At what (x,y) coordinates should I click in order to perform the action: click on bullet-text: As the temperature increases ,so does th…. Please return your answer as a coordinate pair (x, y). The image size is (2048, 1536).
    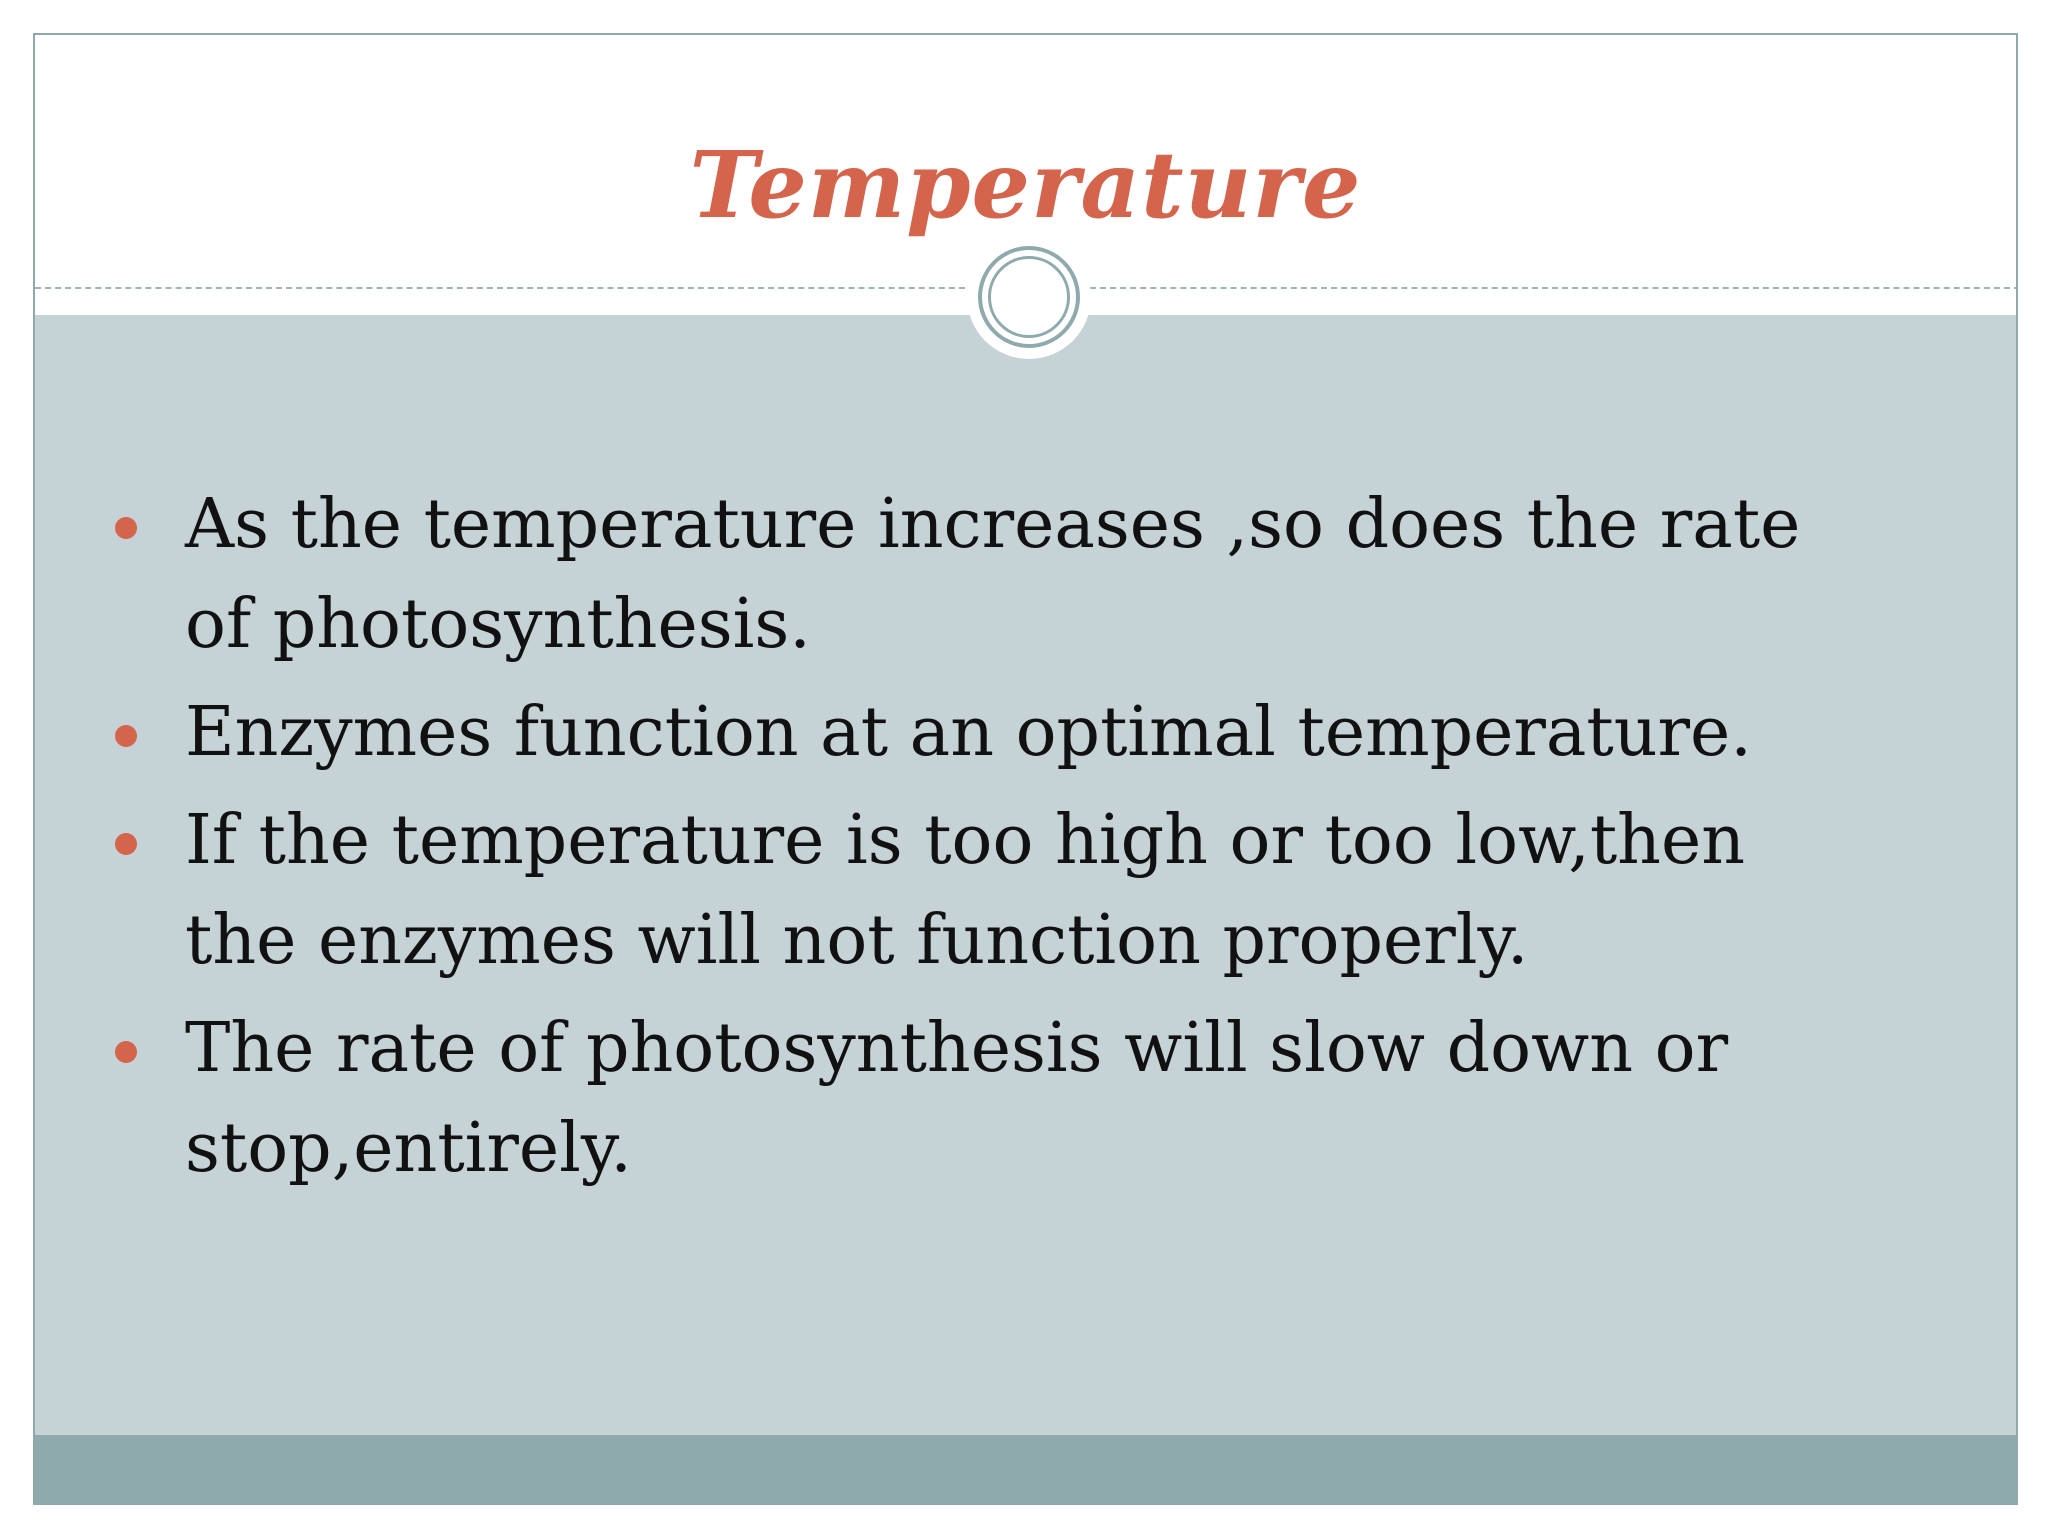
    Looking at the image, I should click on (993, 574).